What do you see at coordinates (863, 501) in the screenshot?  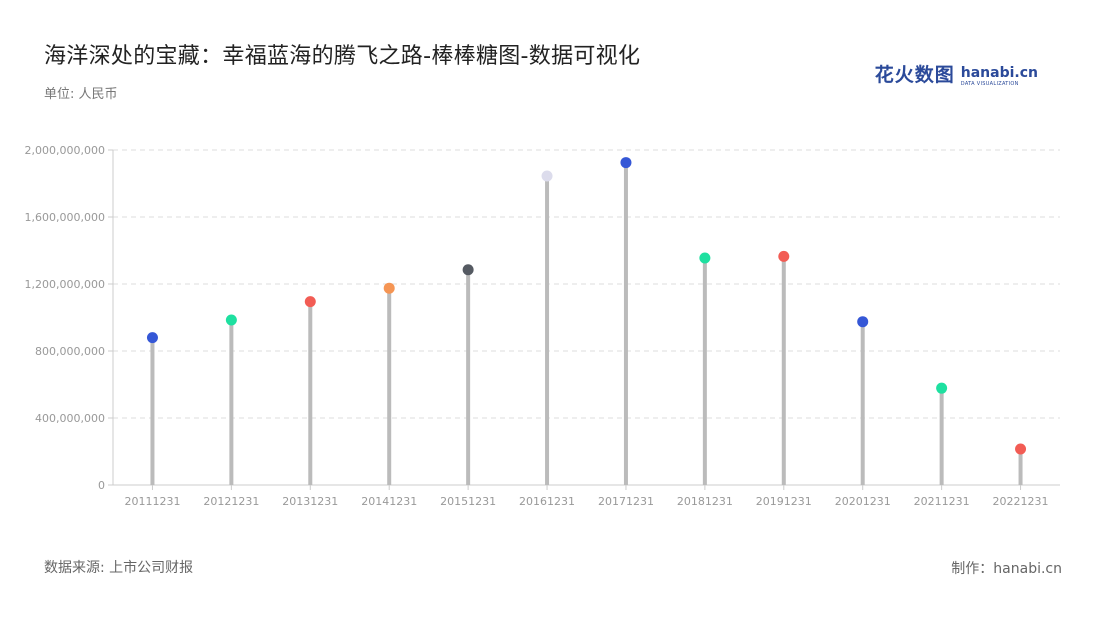 I see `x-tick-label: 20201231` at bounding box center [863, 501].